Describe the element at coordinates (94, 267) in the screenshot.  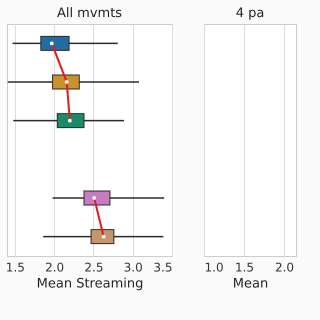
I see `x-tick-label: 2.5` at that location.